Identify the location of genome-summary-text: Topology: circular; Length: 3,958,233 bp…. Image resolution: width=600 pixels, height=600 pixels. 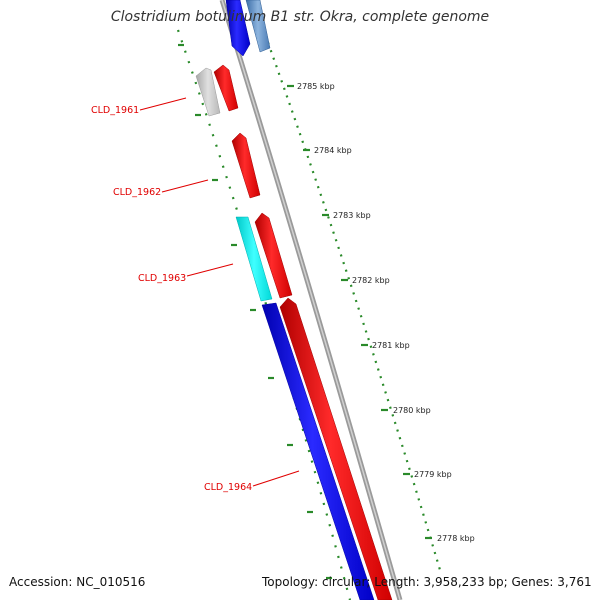
(427, 582).